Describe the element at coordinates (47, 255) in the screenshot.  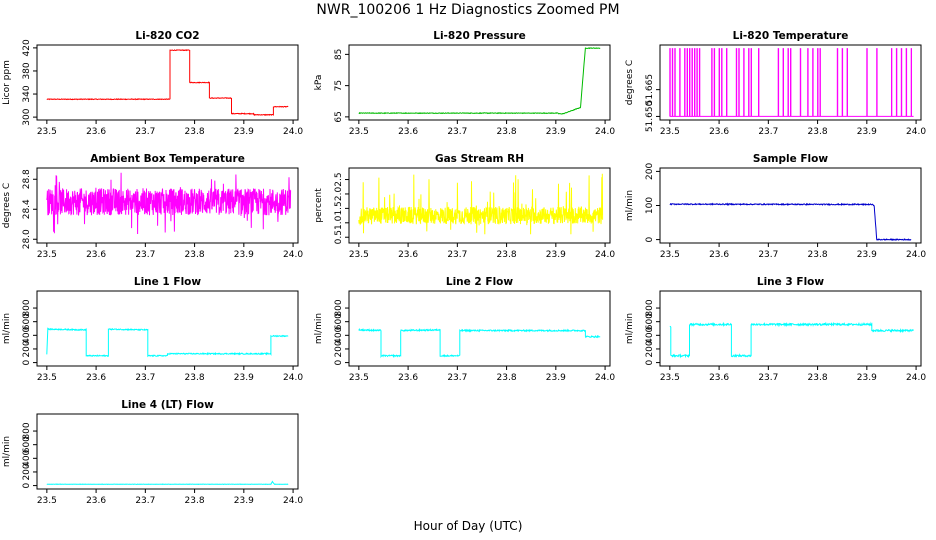
I see `ambient-box-temperature-xtick-label: 23.5` at that location.